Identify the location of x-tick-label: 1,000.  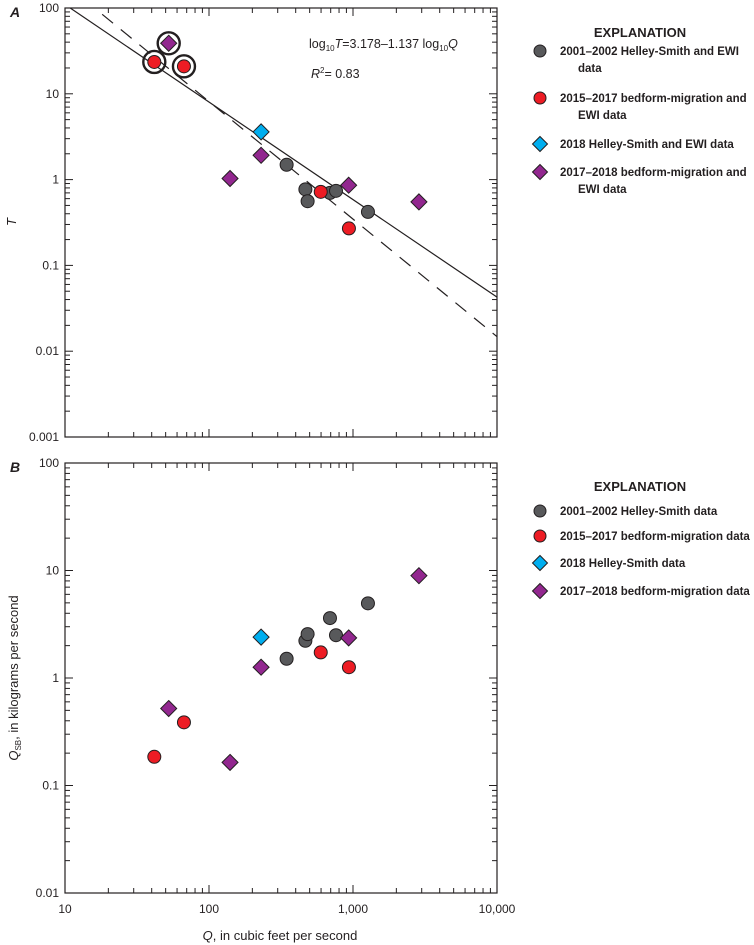
(353, 909).